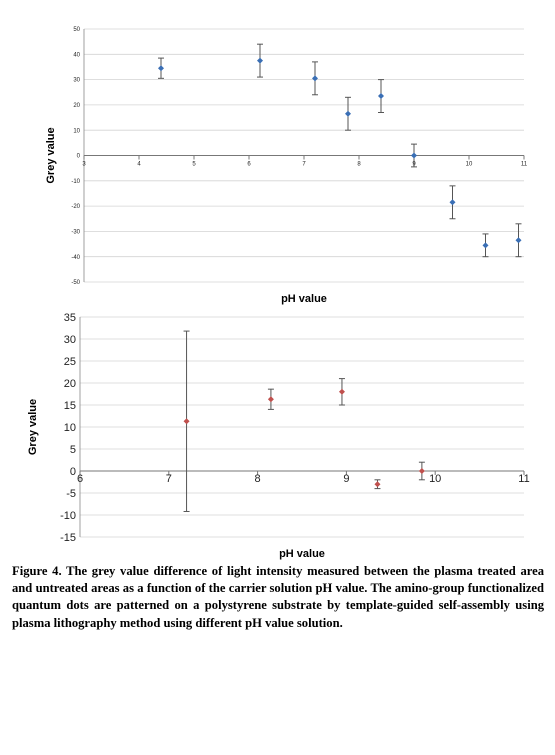 Image resolution: width=555 pixels, height=755 pixels. Describe the element at coordinates (68, 538) in the screenshot. I see `y-tick-label: -15` at that location.